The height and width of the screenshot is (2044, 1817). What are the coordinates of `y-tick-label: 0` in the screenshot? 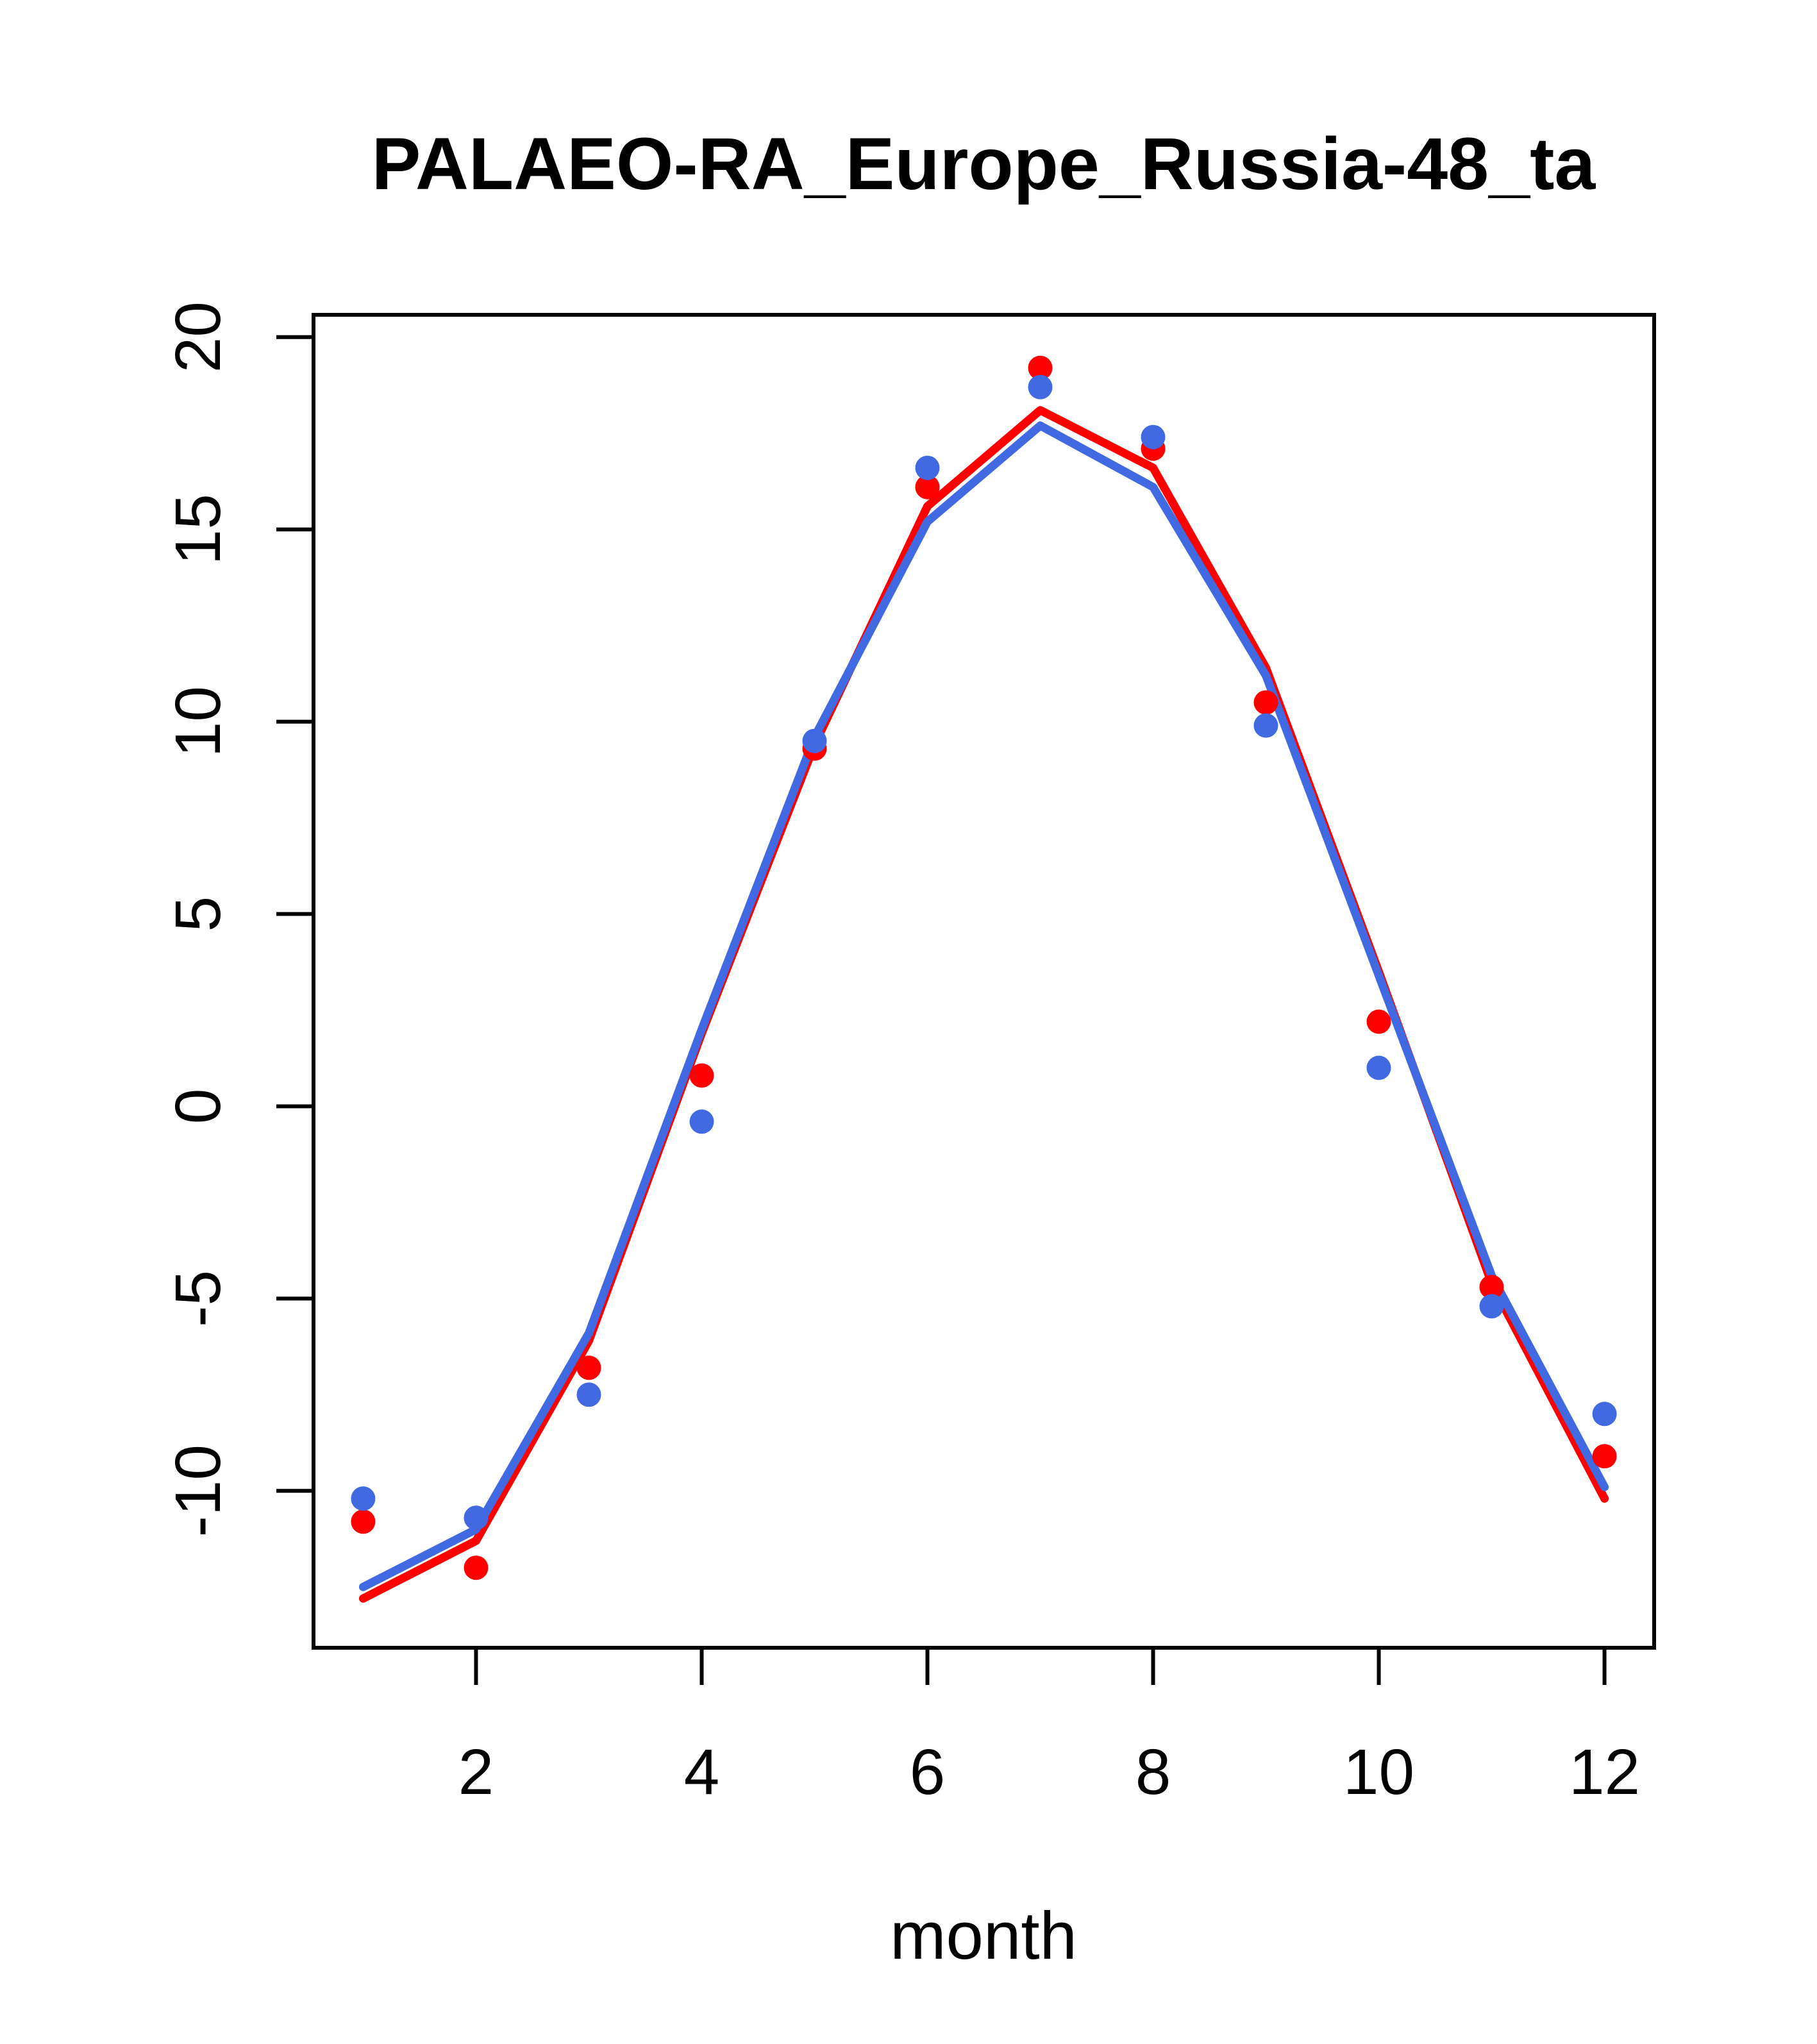 It's located at (198, 1107).